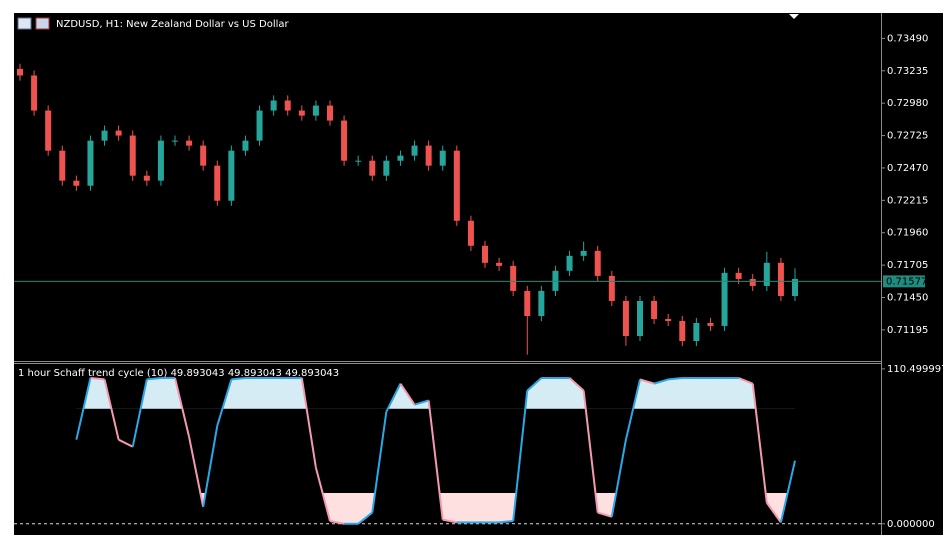  What do you see at coordinates (917, 369) in the screenshot?
I see `y-tick-label: 110.499997` at bounding box center [917, 369].